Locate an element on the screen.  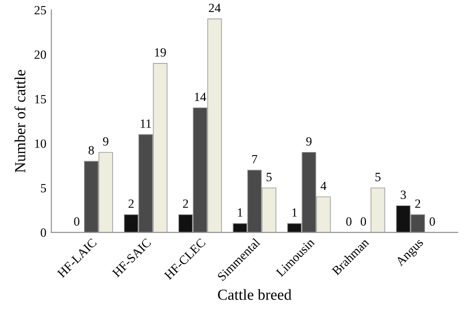
data-label: 4 is located at coordinates (323, 186).